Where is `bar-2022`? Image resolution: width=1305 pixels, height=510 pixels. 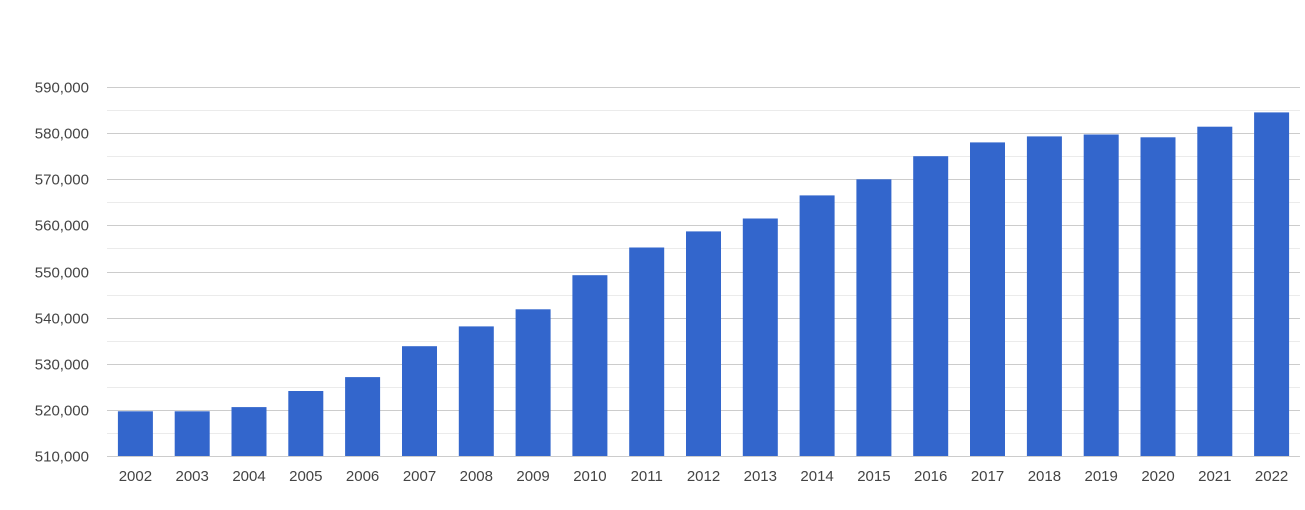
bar-2022 is located at coordinates (1272, 284).